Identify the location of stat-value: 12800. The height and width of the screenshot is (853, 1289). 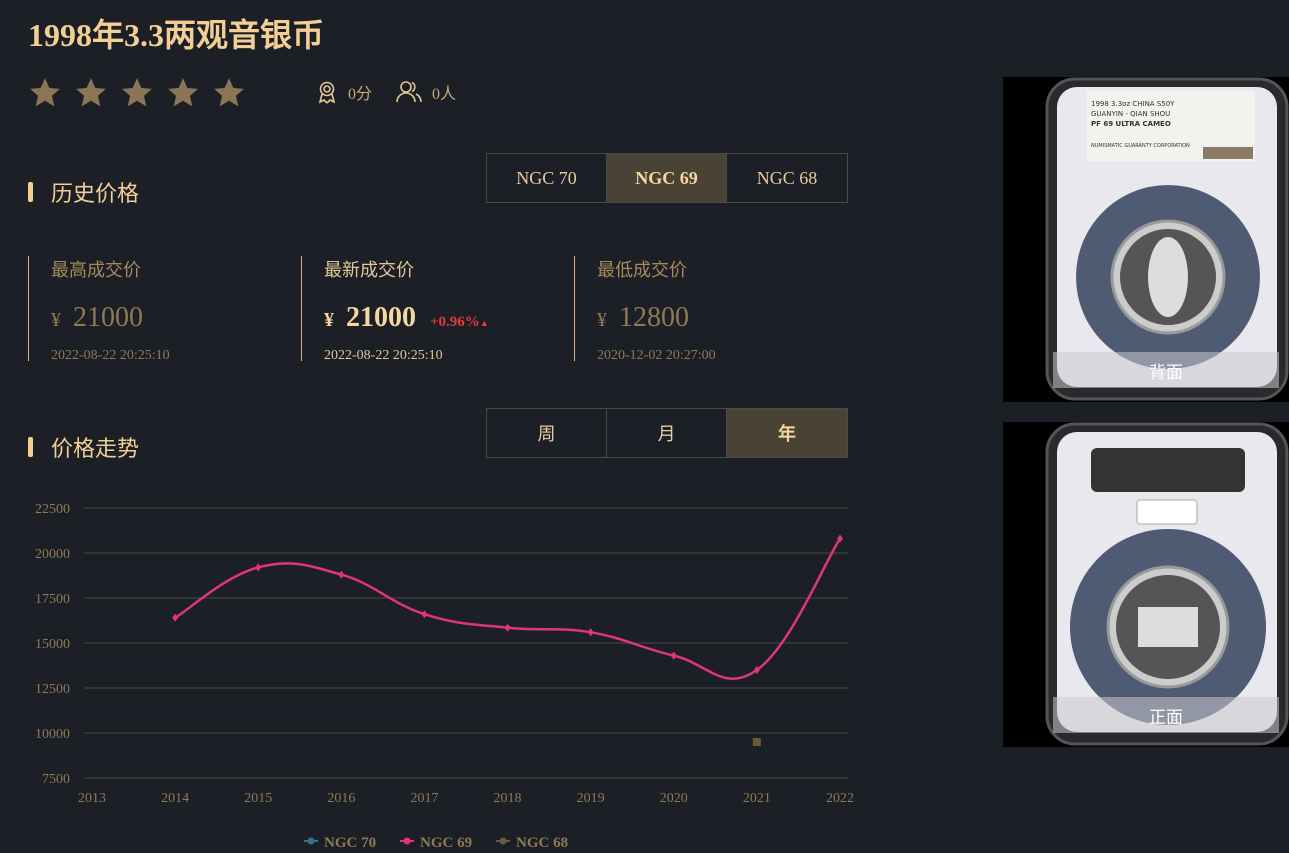
(654, 317).